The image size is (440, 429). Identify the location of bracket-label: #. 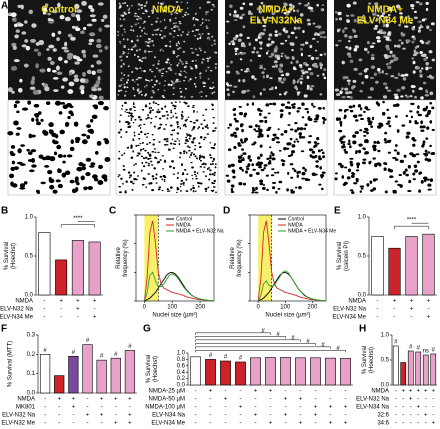
(278, 335).